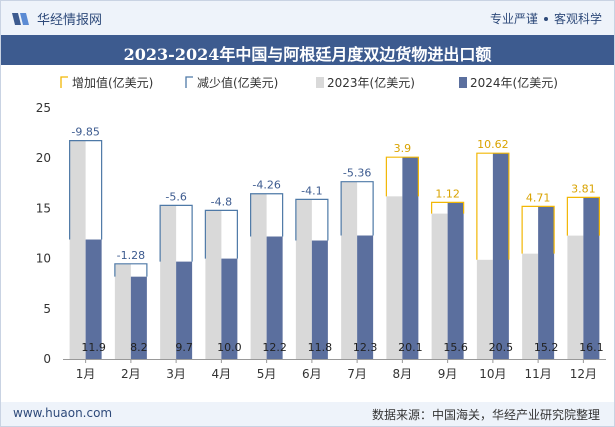  What do you see at coordinates (357, 374) in the screenshot?
I see `x-tick-label: 7月` at bounding box center [357, 374].